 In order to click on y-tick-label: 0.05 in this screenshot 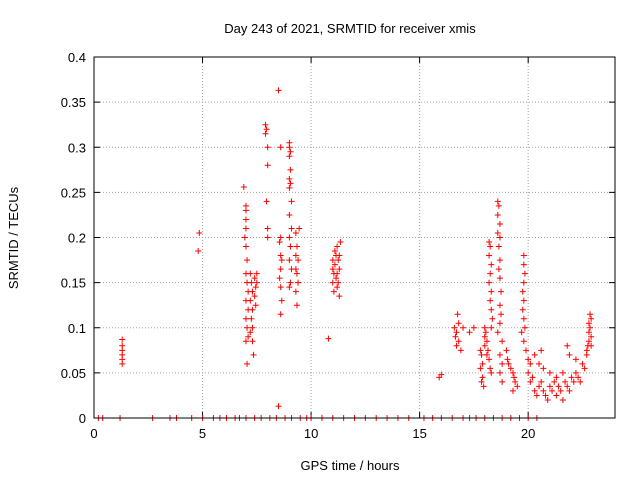, I will do `click(73, 373)`.